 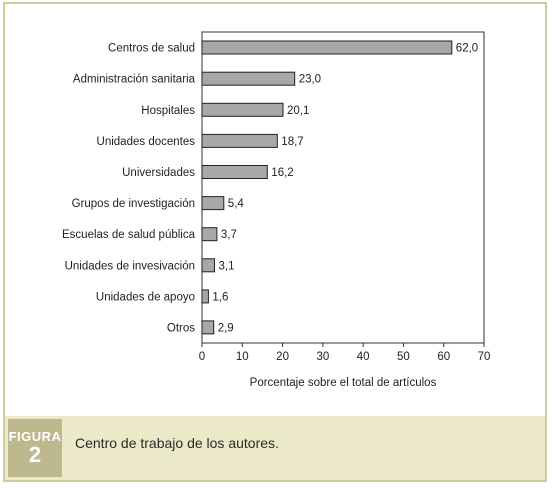 What do you see at coordinates (134, 80) in the screenshot?
I see `category-label: Administración sanitaria` at bounding box center [134, 80].